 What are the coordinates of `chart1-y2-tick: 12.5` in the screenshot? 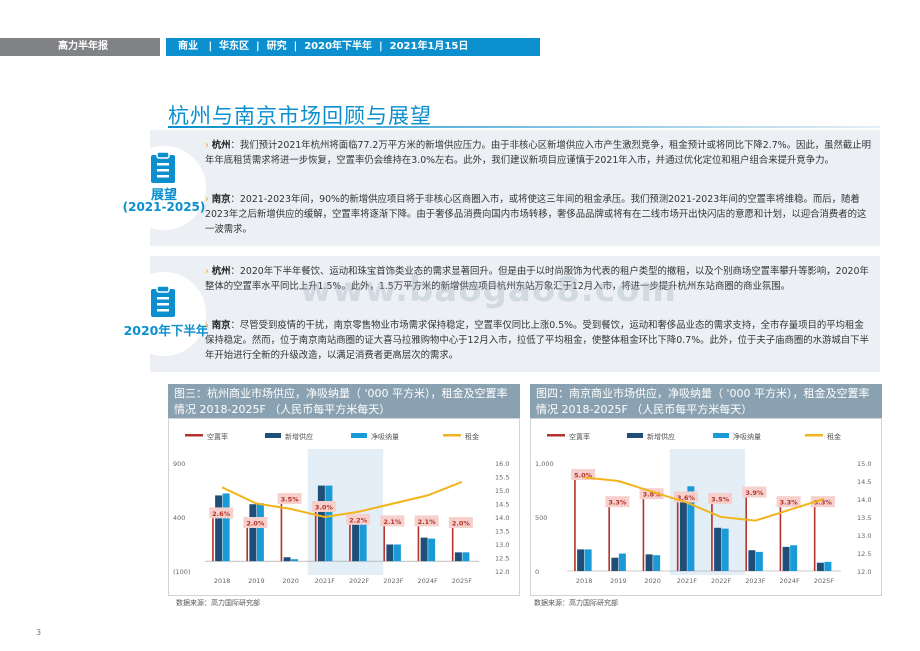 It's located at (502, 559).